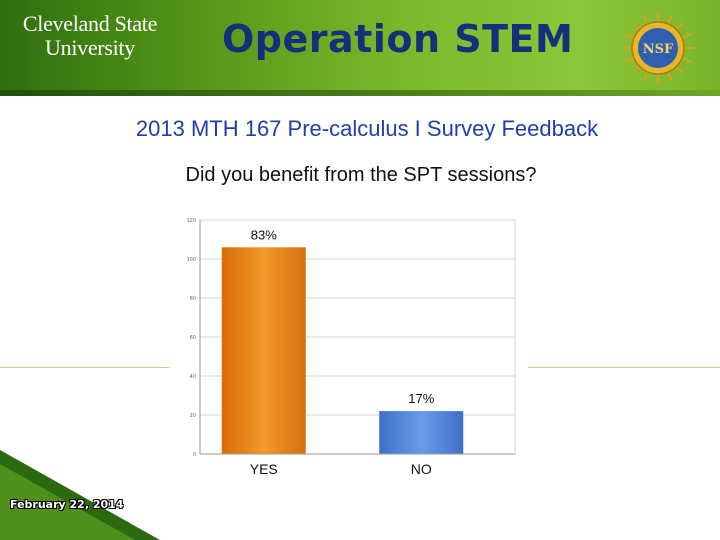 This screenshot has width=720, height=540. I want to click on bar-yes, so click(263, 350).